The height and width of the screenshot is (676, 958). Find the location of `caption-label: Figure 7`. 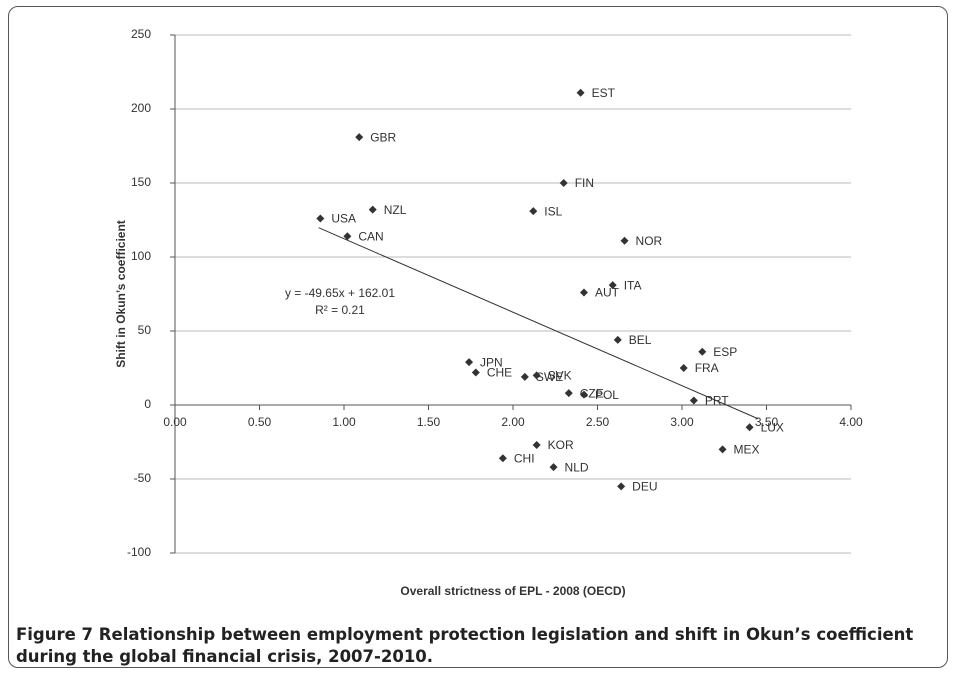

caption-label: Figure 7 is located at coordinates (55, 634).